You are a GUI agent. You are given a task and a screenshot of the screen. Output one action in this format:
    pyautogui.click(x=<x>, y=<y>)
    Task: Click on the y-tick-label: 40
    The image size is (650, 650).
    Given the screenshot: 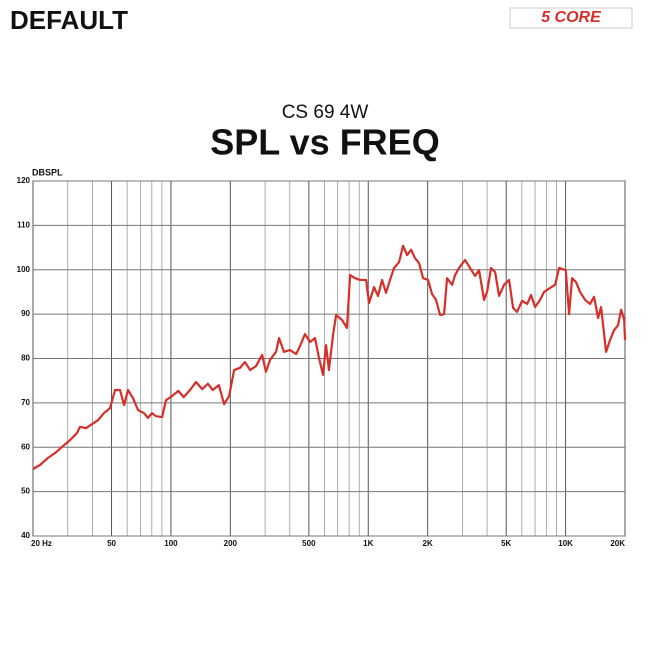 What is the action you would take?
    pyautogui.click(x=25, y=535)
    